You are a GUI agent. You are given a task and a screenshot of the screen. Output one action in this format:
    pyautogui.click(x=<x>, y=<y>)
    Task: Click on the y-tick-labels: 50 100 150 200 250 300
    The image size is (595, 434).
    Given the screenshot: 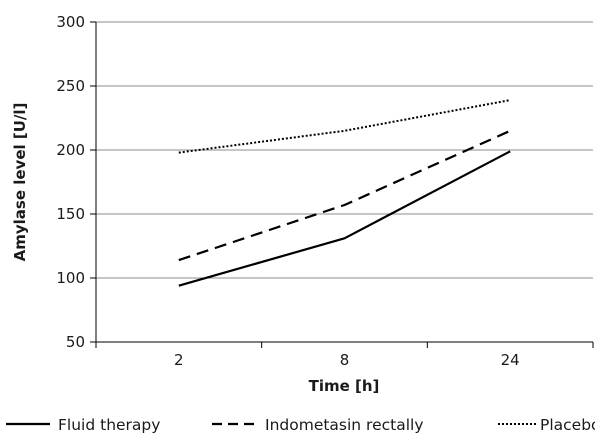 What is the action you would take?
    pyautogui.click(x=70, y=182)
    